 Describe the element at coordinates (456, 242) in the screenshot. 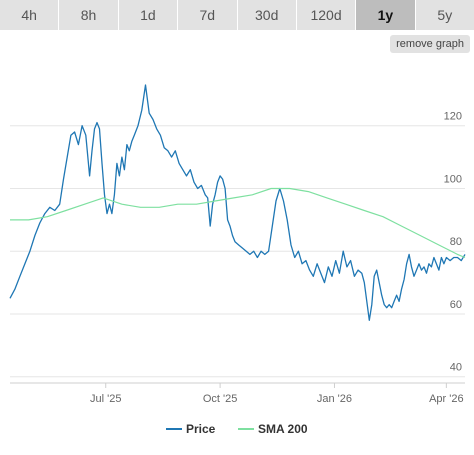

I see `y-tick-label: 80` at that location.